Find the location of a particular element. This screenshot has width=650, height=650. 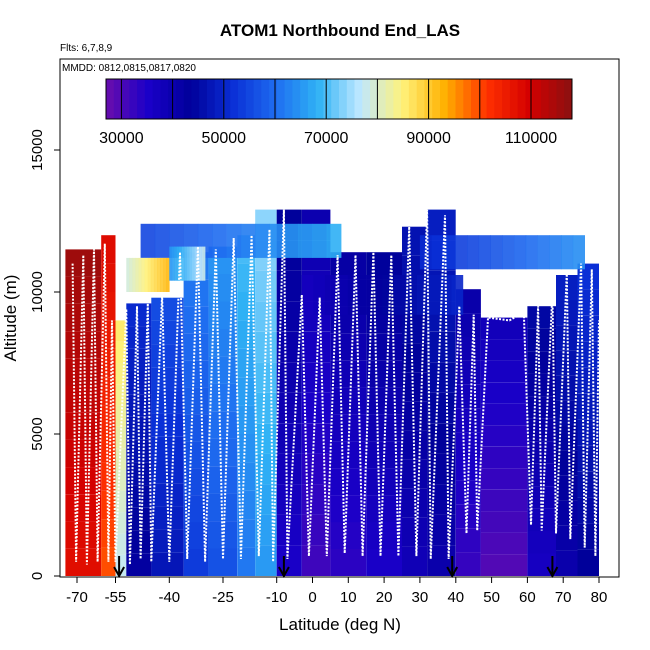

colorbar-tick-label: 50000 is located at coordinates (224, 138).